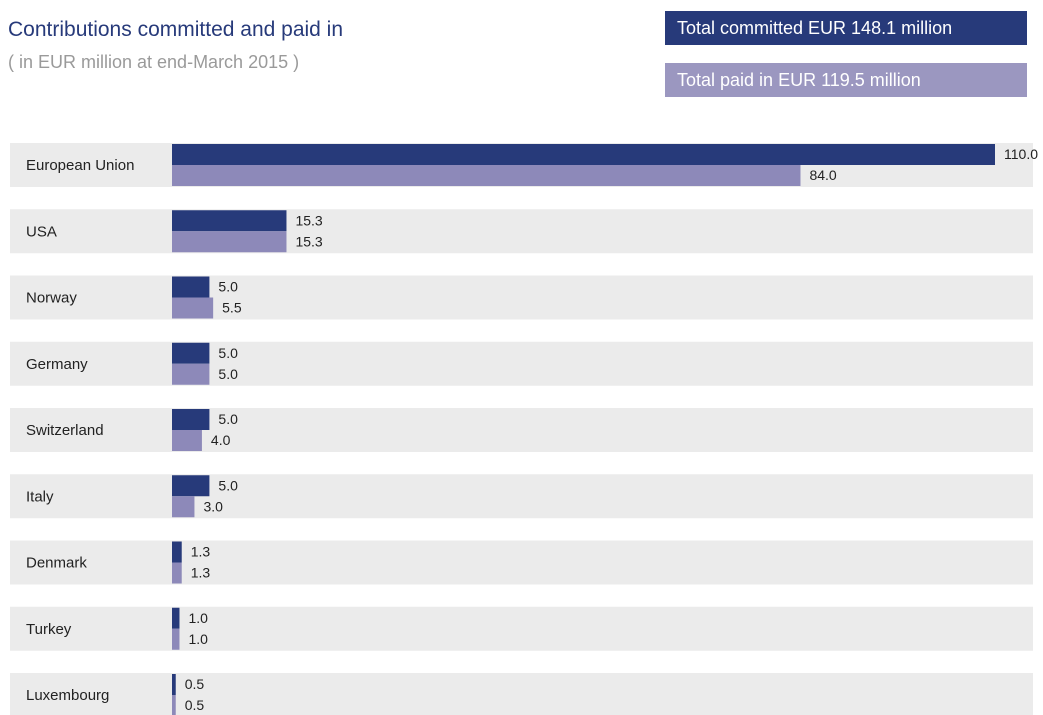  Describe the element at coordinates (232, 308) in the screenshot. I see `value-label-paid-norway: 5.5` at that location.